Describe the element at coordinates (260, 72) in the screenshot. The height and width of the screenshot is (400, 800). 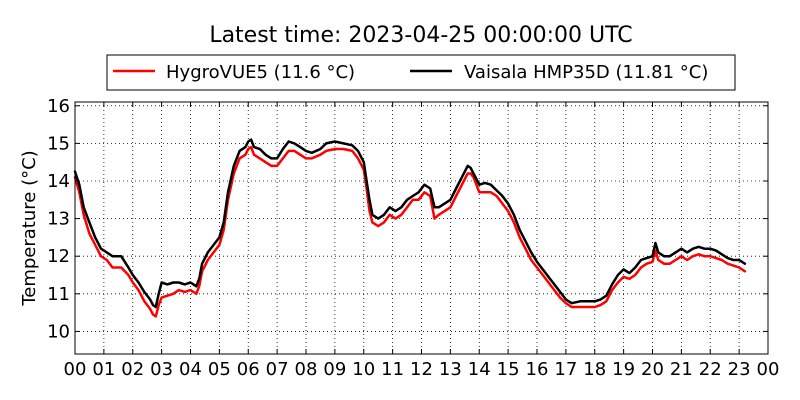
I see `legend-label-hygrovue5: HygroVUE5 (11.6 °C)` at that location.